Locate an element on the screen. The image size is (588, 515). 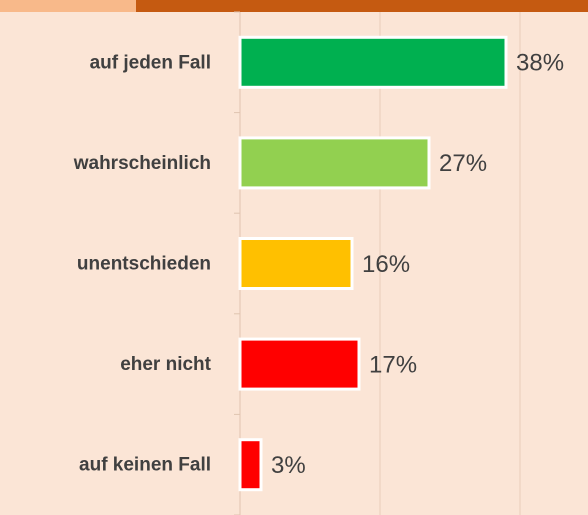
value-label: 38% is located at coordinates (540, 63).